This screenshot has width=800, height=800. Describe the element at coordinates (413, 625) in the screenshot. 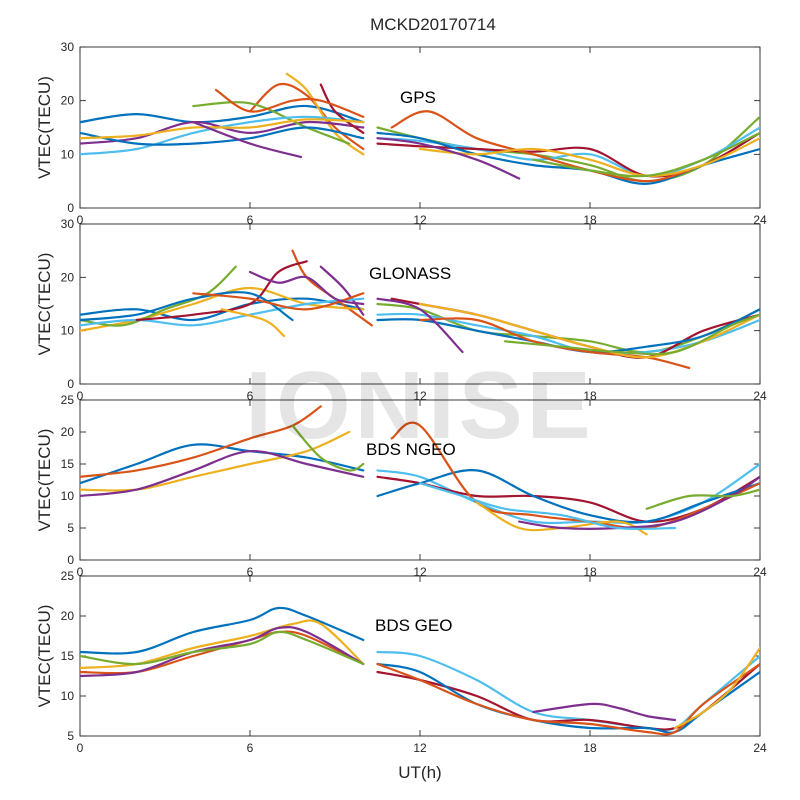

I see `panel-annotation: BDS GEO` at that location.